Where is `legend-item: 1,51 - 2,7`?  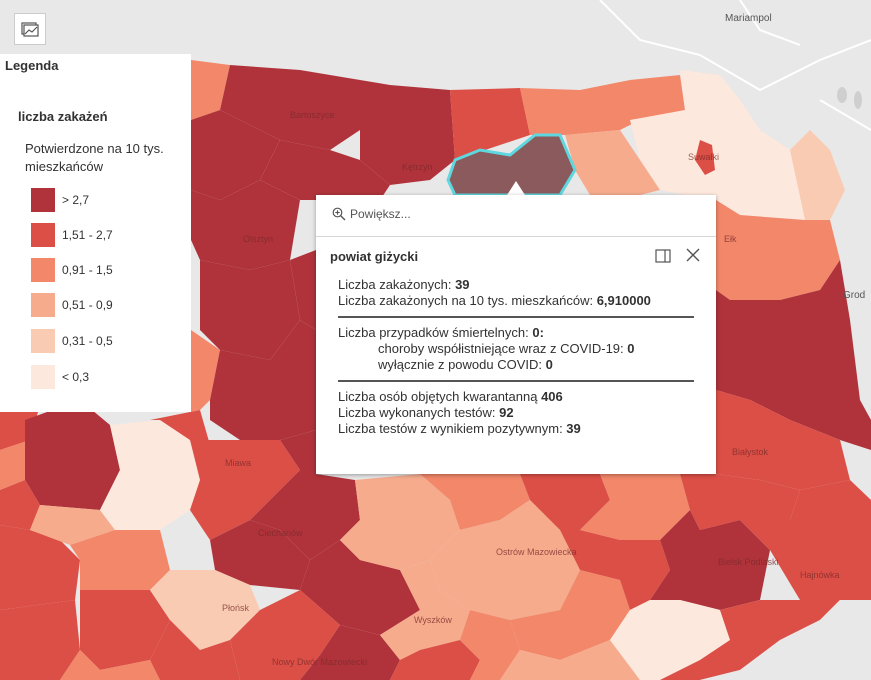
legend-item: 1,51 - 2,7 is located at coordinates (72, 235).